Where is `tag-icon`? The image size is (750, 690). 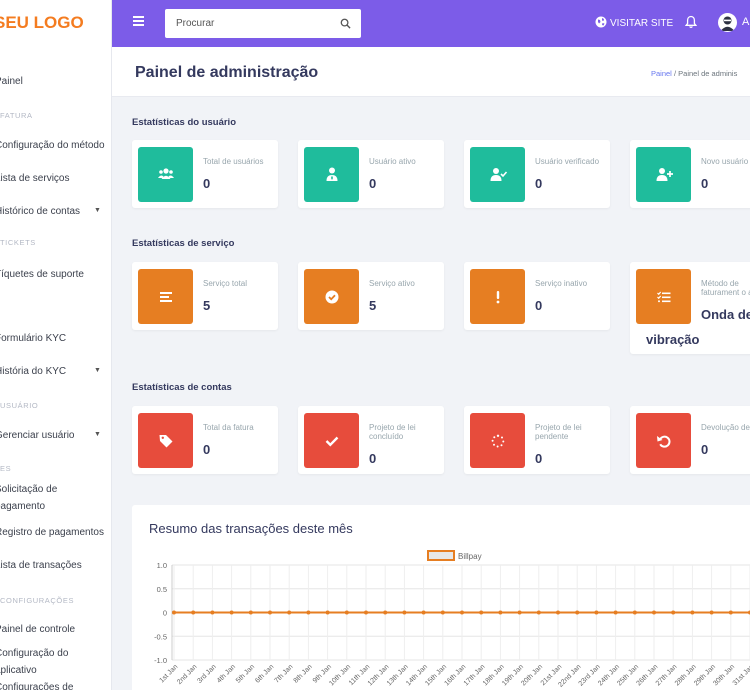
tag-icon is located at coordinates (165, 440).